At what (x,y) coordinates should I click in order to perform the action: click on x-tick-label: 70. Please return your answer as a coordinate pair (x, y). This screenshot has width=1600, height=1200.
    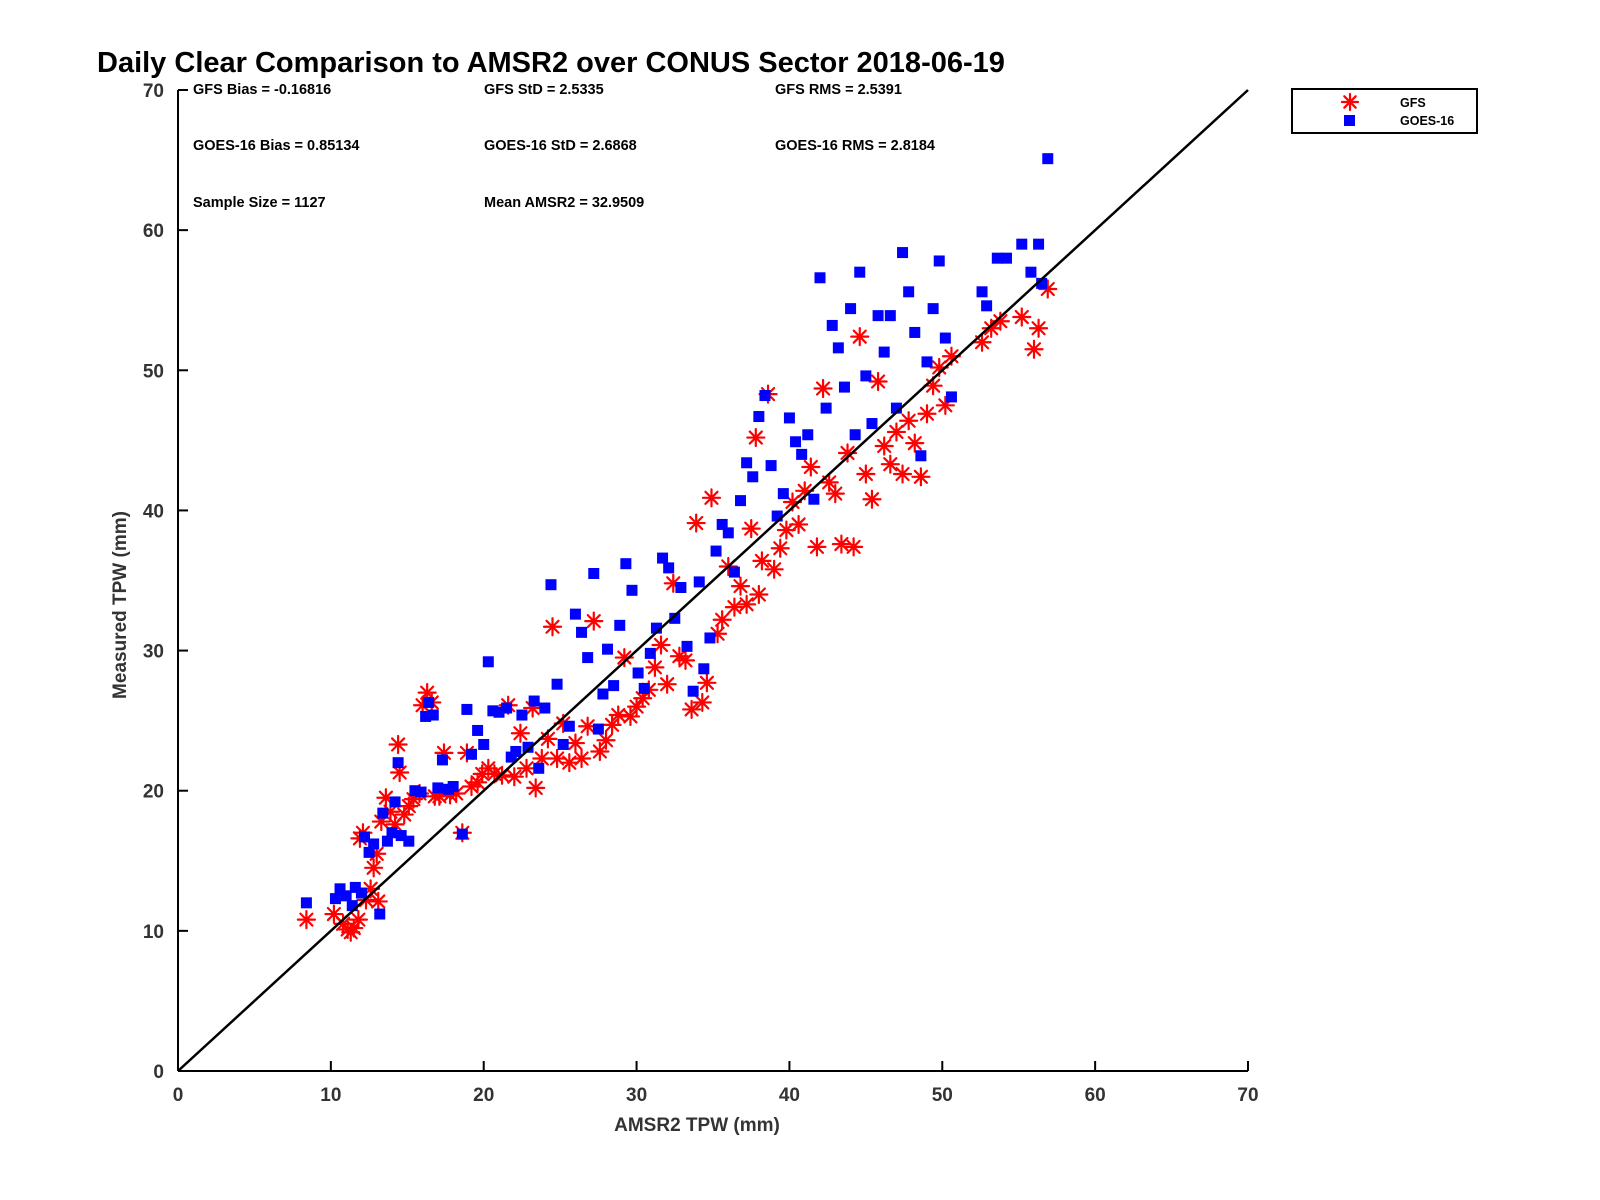
    Looking at the image, I should click on (1247, 1095).